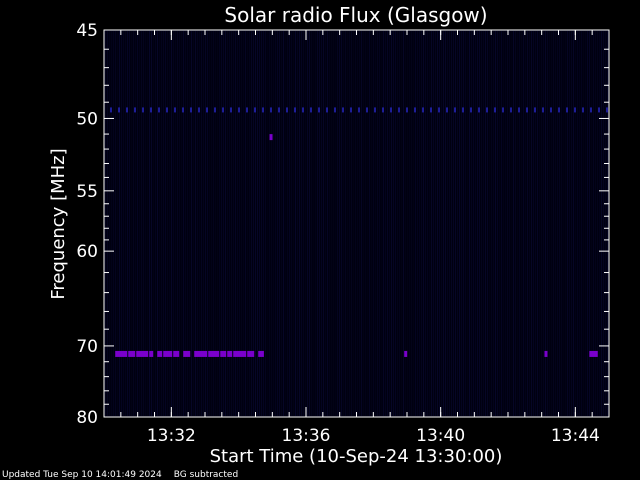 Image resolution: width=640 pixels, height=480 pixels. What do you see at coordinates (171, 436) in the screenshot?
I see `x-tick-label: 13:32` at bounding box center [171, 436].